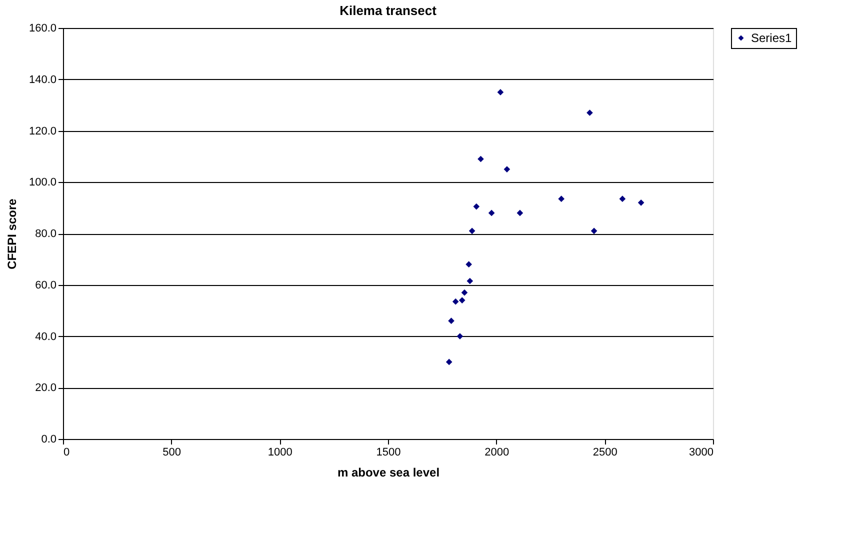 This screenshot has width=854, height=541. What do you see at coordinates (45, 388) in the screenshot?
I see `y-tick-label: 20.0` at bounding box center [45, 388].